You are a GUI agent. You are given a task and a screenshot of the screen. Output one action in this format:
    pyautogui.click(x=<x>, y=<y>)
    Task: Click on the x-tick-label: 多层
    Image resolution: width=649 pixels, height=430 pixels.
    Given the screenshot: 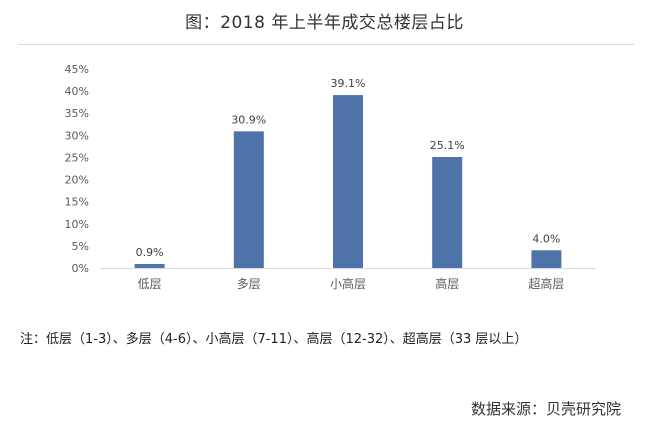 What is the action you would take?
    pyautogui.click(x=249, y=284)
    